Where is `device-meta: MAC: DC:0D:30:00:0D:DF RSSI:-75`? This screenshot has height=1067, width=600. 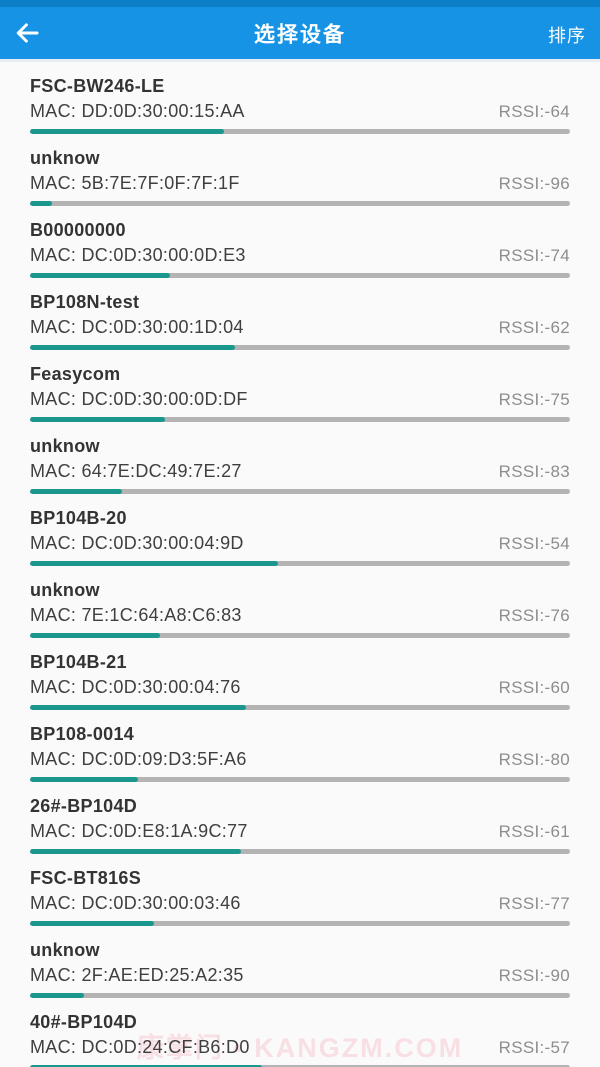
device-meta: MAC: DC:0D:30:00:0D:DF RSSI:-75 is located at coordinates (300, 399).